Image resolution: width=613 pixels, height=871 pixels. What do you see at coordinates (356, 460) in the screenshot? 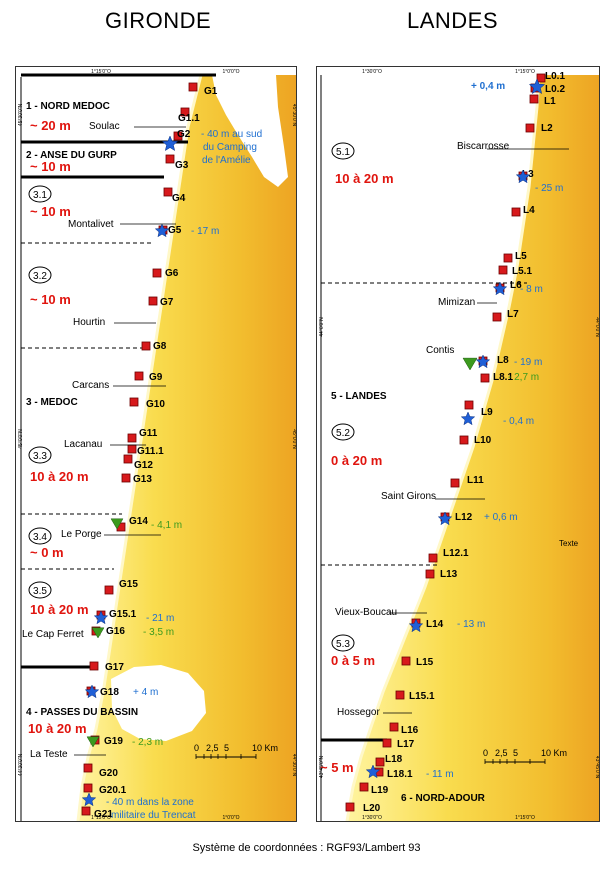
I see `sector-range: 0 à 20 m` at bounding box center [356, 460].